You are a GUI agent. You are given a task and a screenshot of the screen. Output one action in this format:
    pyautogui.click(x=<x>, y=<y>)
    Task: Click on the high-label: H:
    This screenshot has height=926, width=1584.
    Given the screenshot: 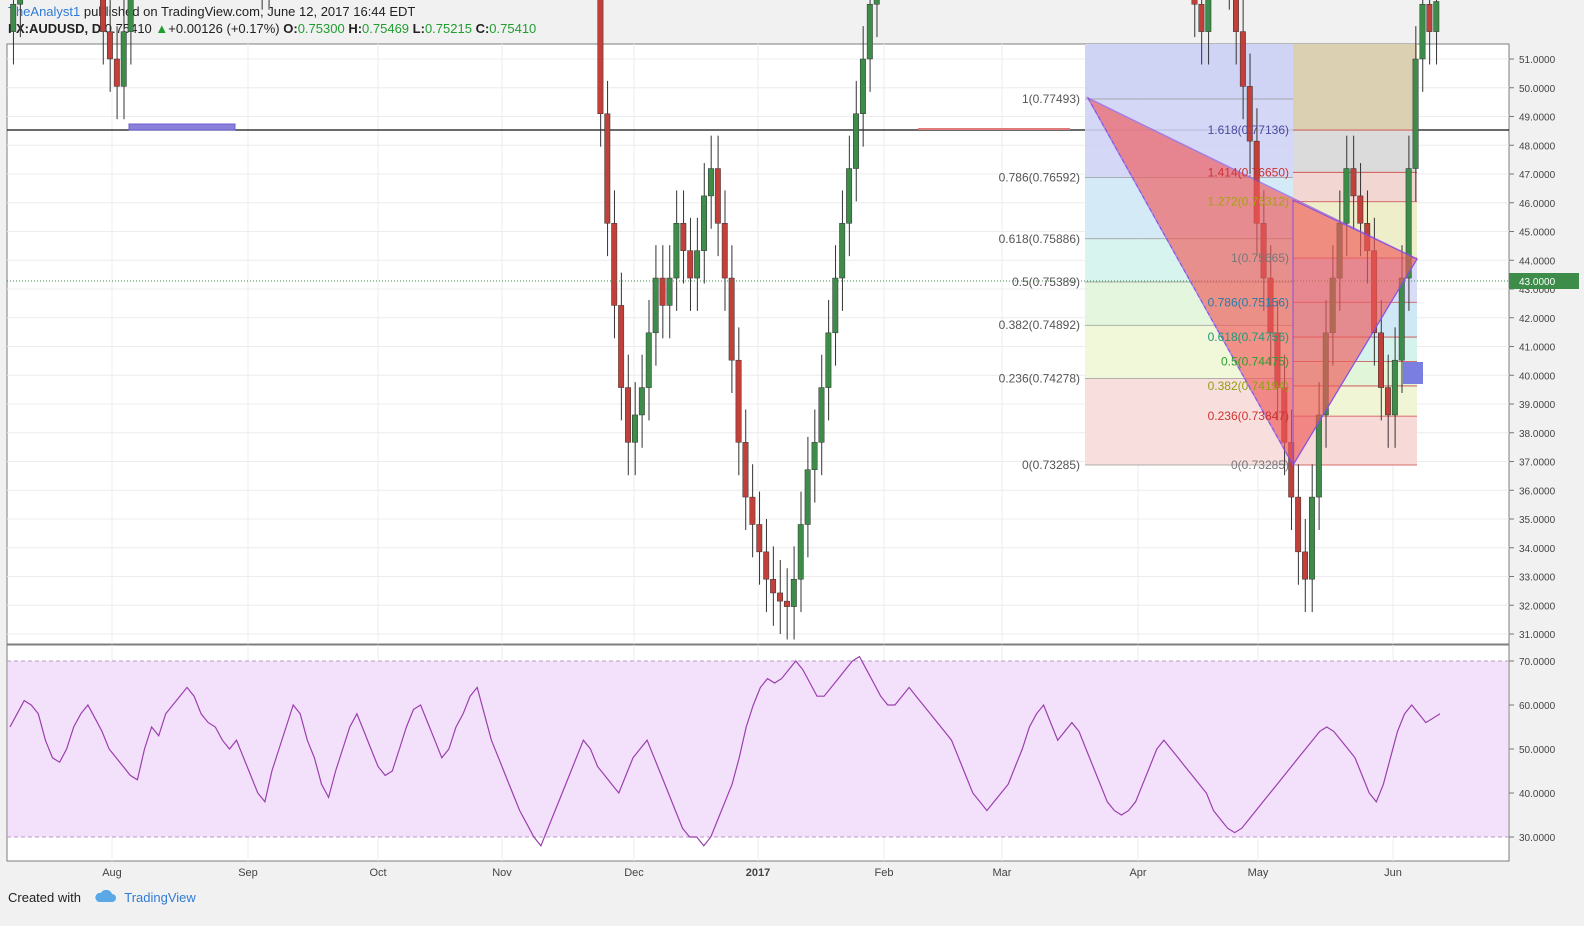 What is the action you would take?
    pyautogui.click(x=355, y=28)
    